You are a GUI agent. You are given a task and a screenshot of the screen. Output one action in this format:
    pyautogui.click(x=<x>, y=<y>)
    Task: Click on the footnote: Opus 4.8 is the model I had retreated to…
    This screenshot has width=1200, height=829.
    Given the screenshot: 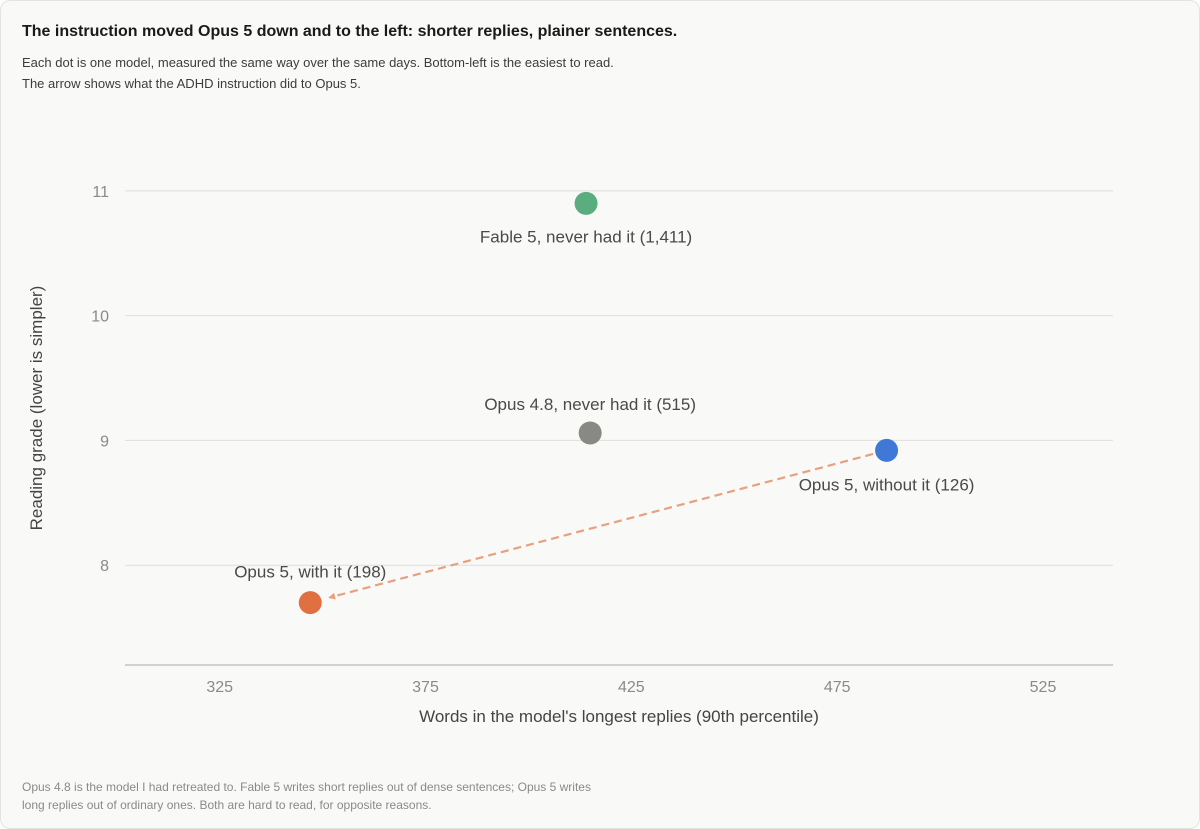 What is the action you would take?
    pyautogui.click(x=342, y=796)
    